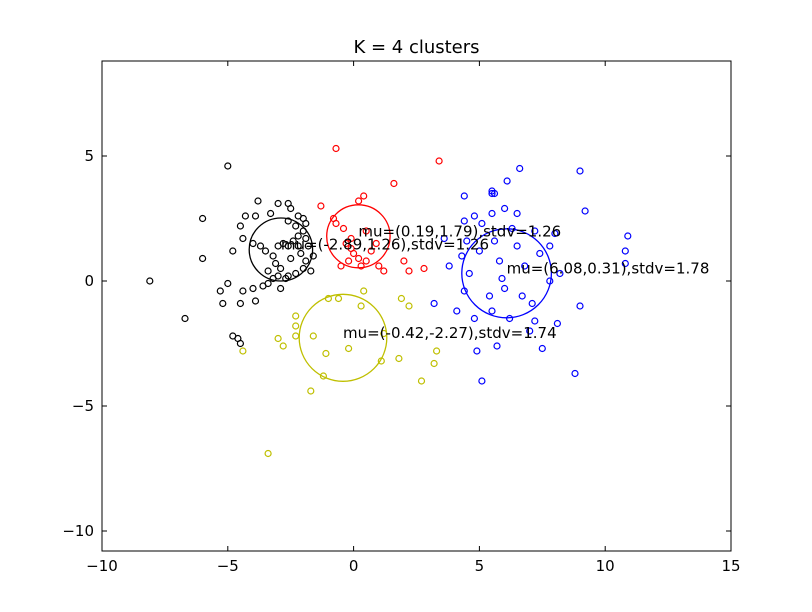 This screenshot has height=612, width=812. I want to click on chart-title: K = 4 clusters, so click(416, 47).